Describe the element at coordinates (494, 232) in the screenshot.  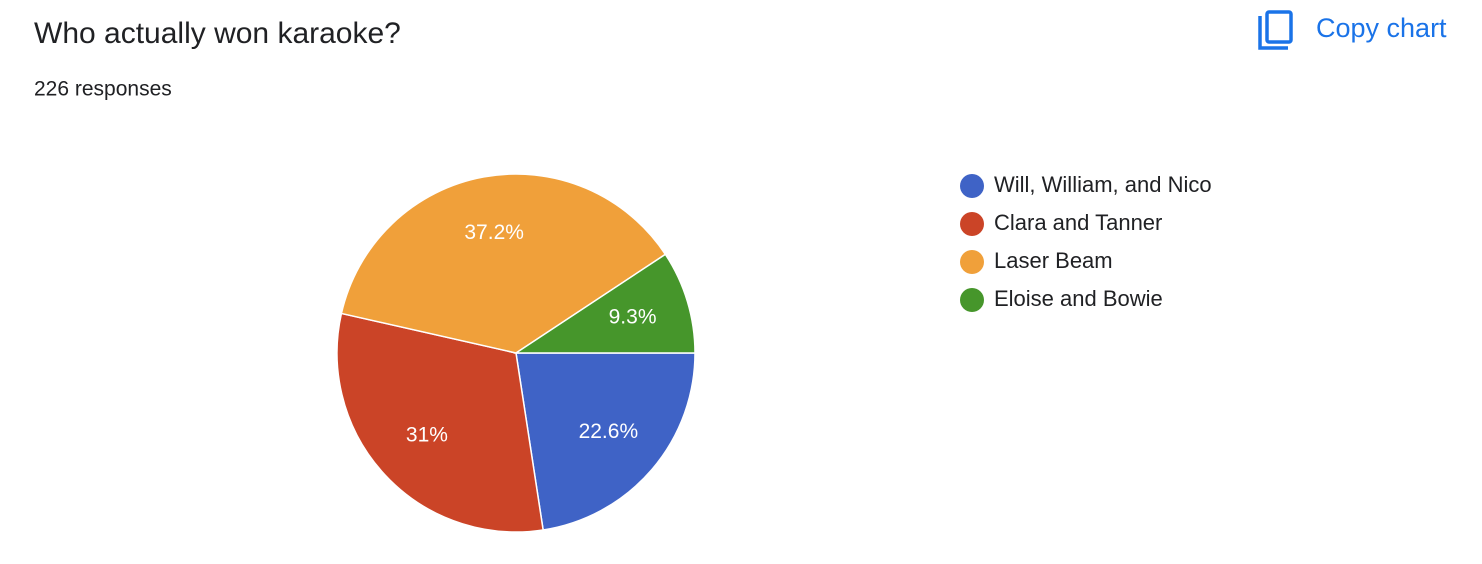
I see `slice-label: 37.2%` at that location.